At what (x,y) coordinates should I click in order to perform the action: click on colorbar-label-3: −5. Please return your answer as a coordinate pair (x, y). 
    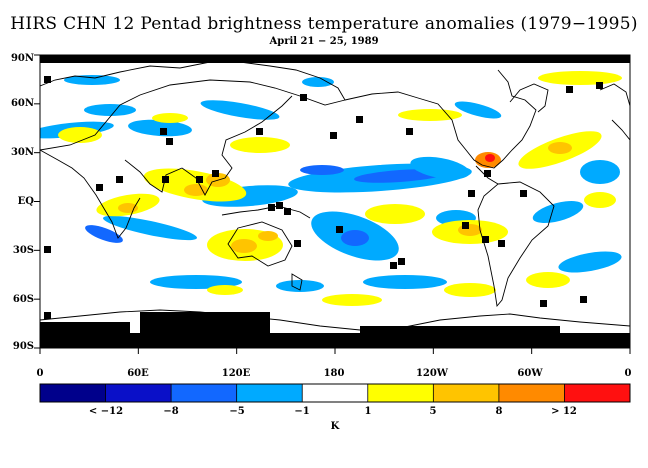
    Looking at the image, I should click on (237, 411).